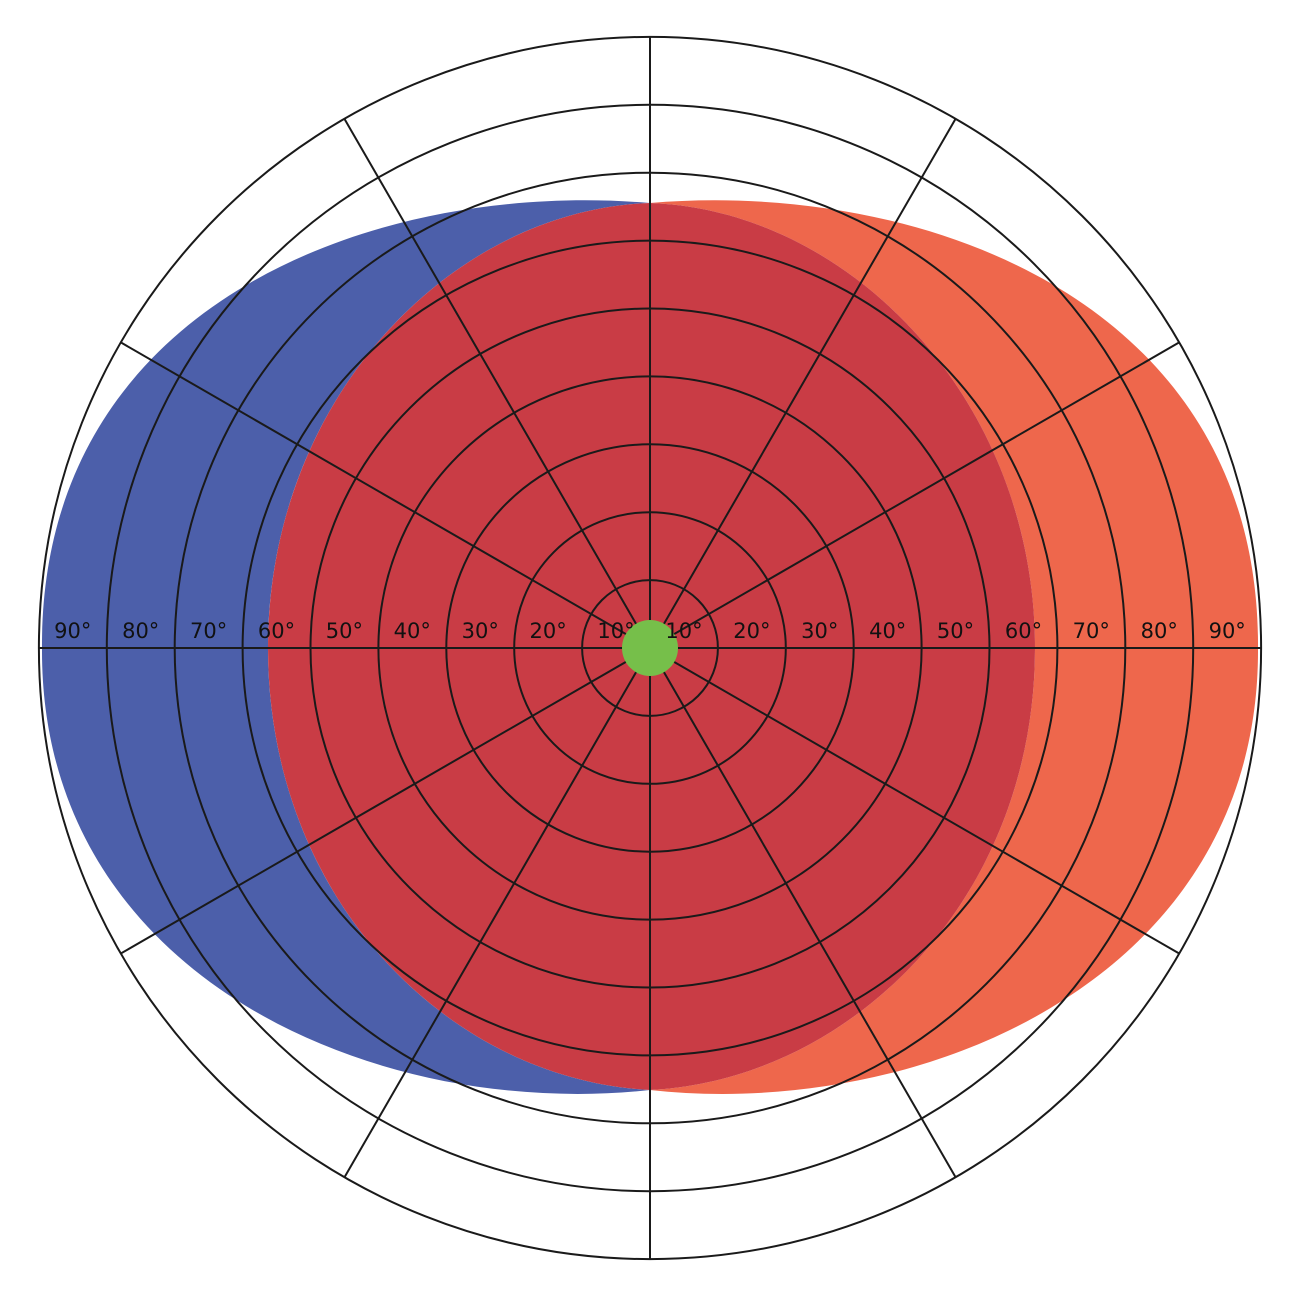 The image size is (1300, 1300). I want to click on degree-label-left: 80°, so click(140, 631).